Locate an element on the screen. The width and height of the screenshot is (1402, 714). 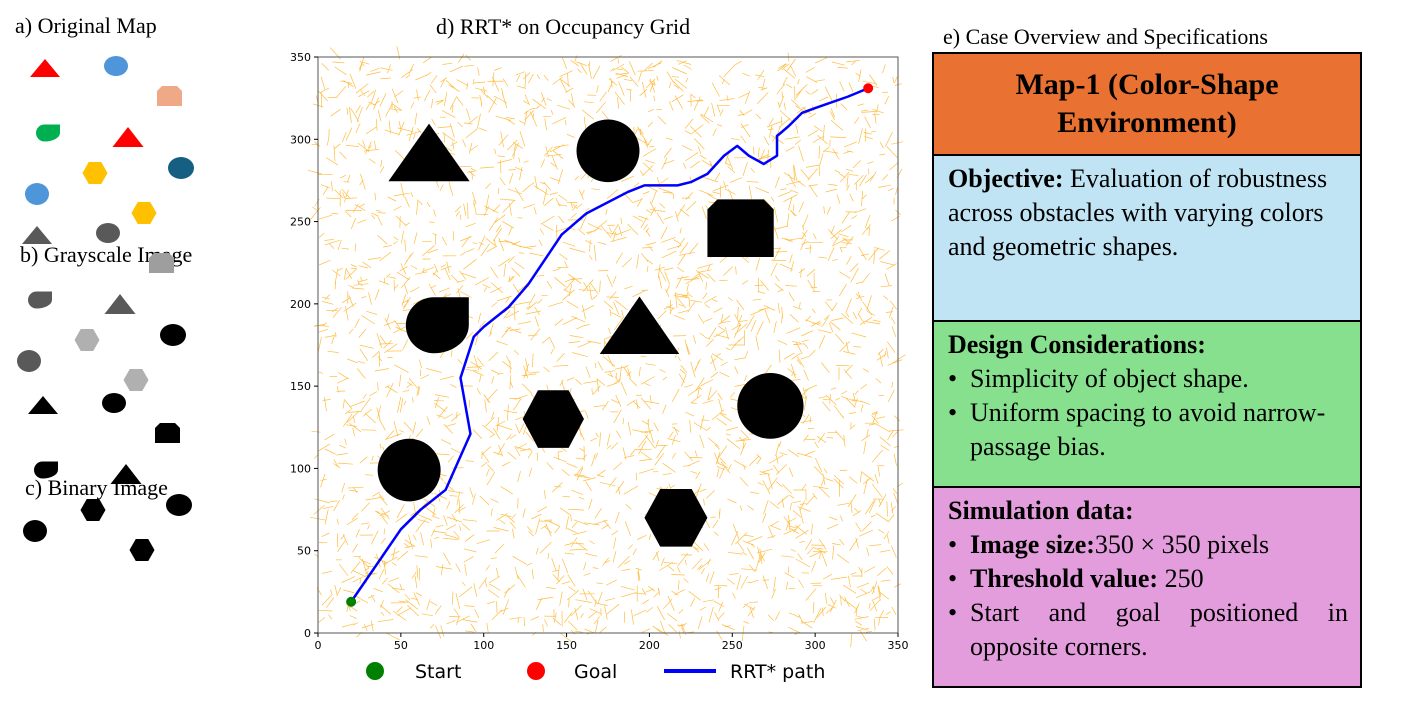
simulation-label: Simulation data: is located at coordinates (1041, 510).